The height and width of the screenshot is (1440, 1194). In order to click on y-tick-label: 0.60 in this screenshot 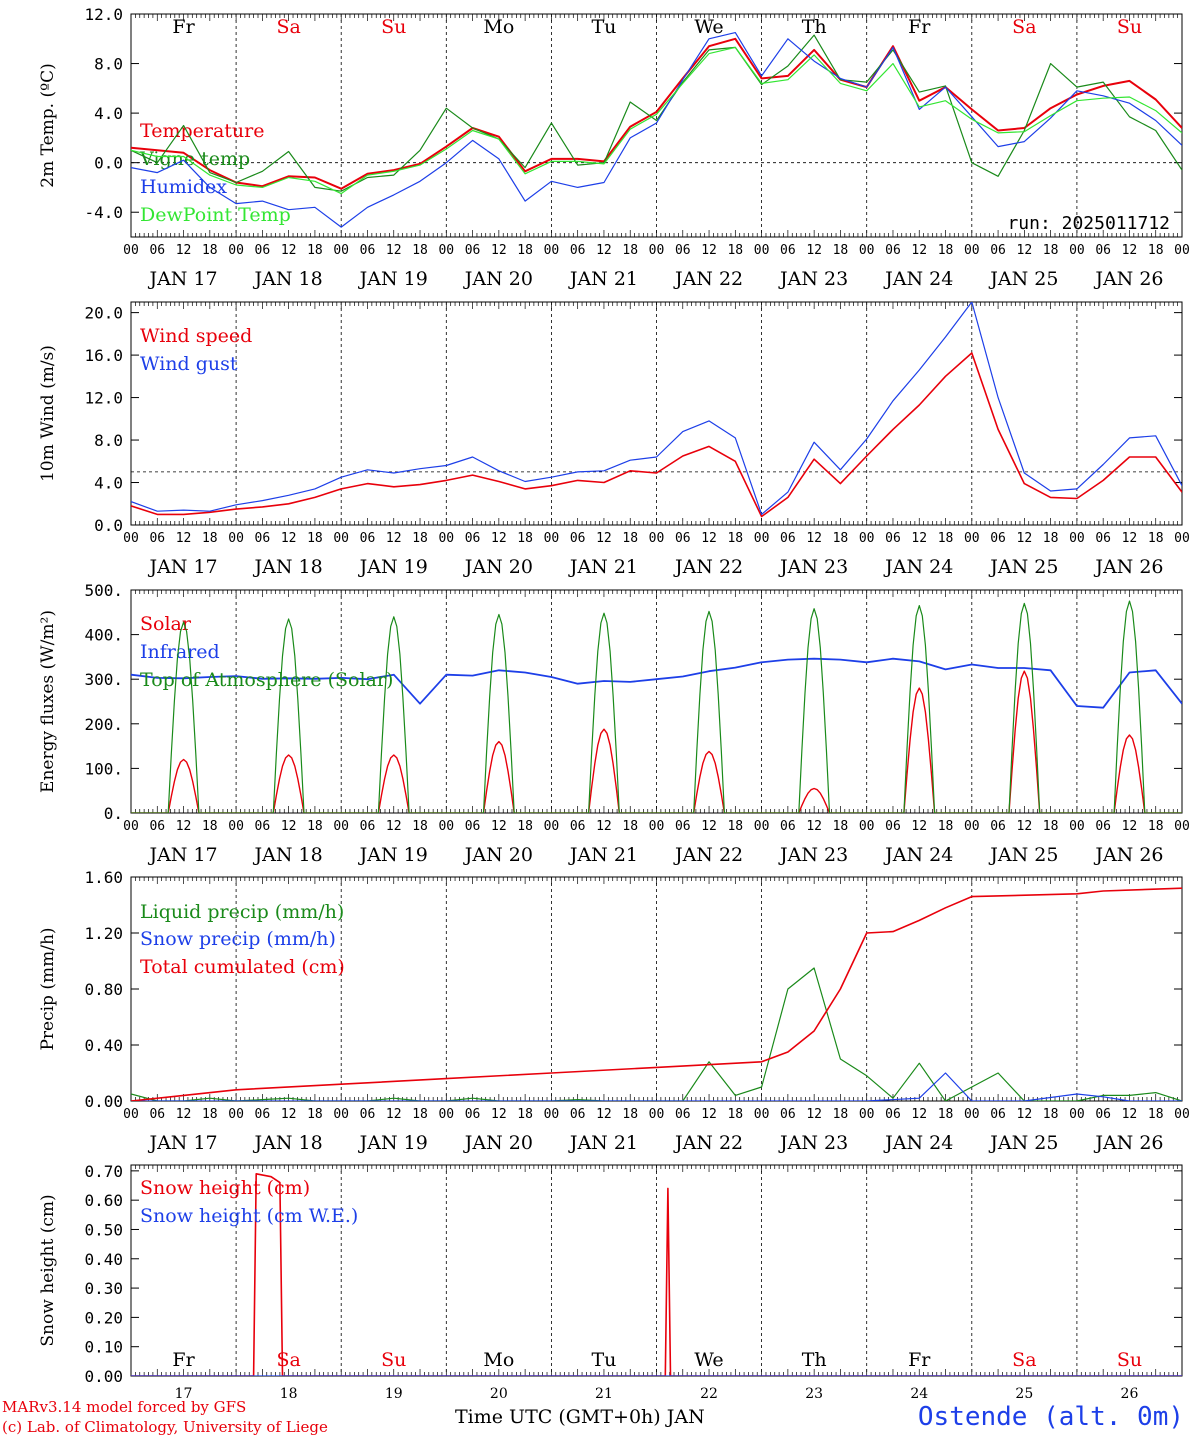, I will do `click(103, 1200)`.